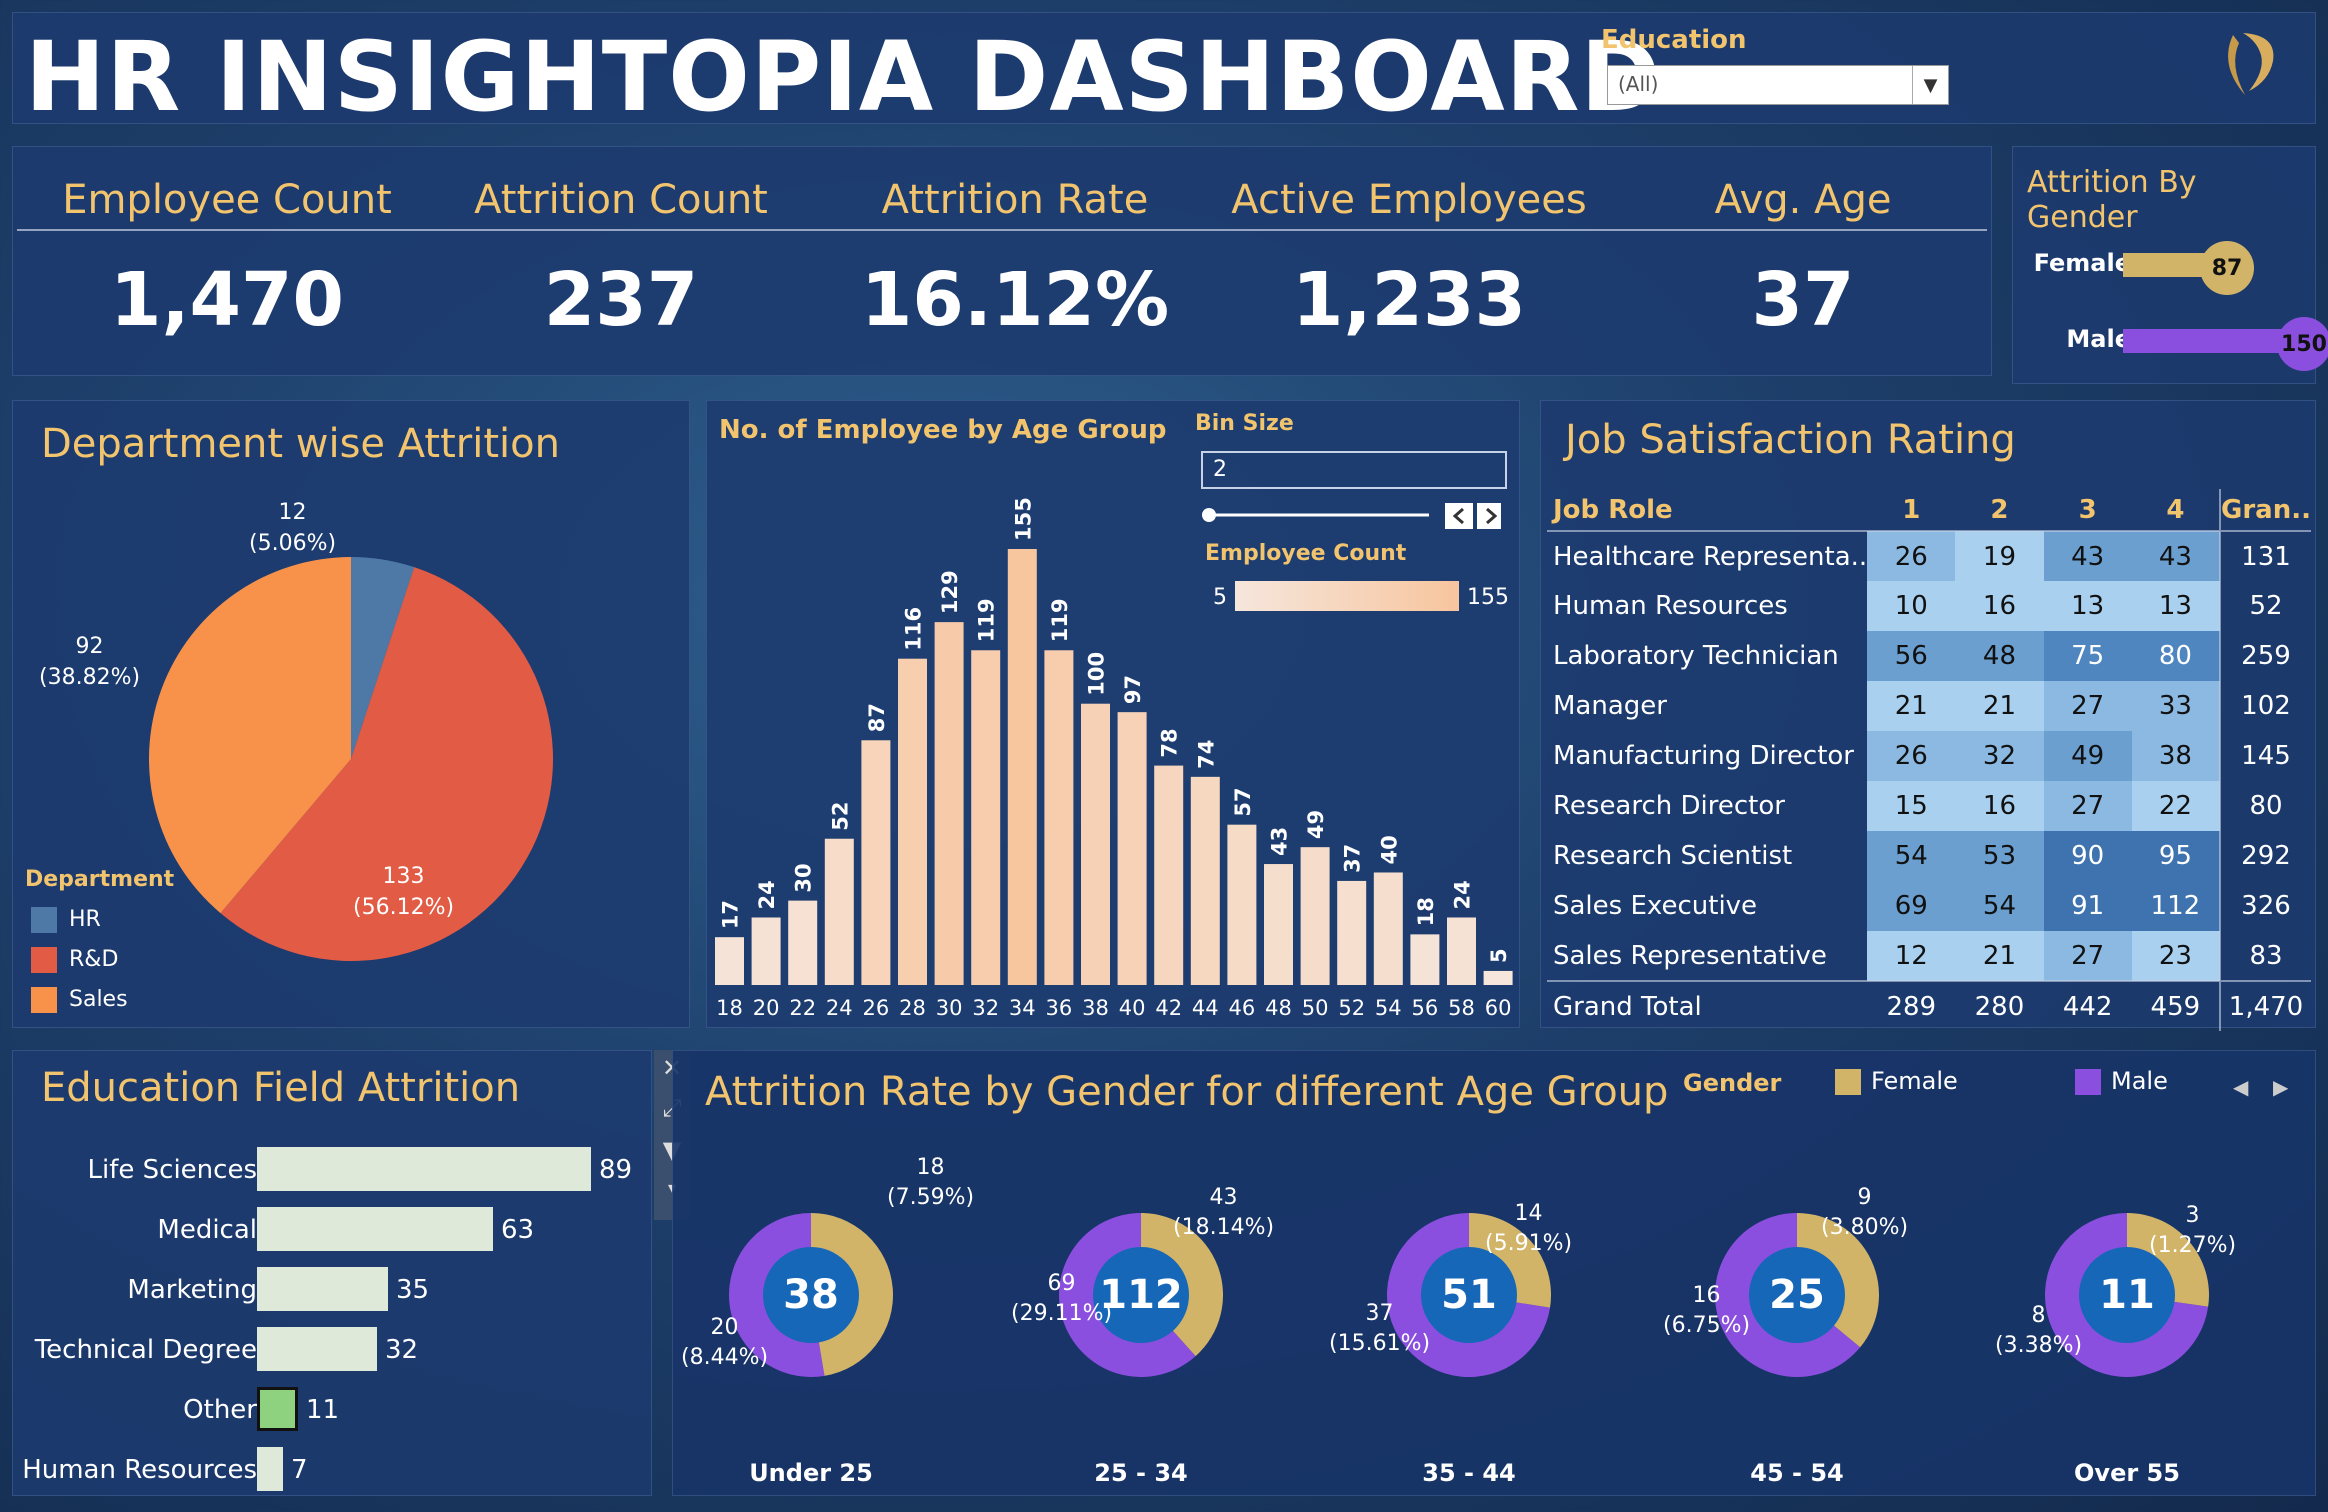  I want to click on education-field-row: Human Resources 7, so click(333, 1469).